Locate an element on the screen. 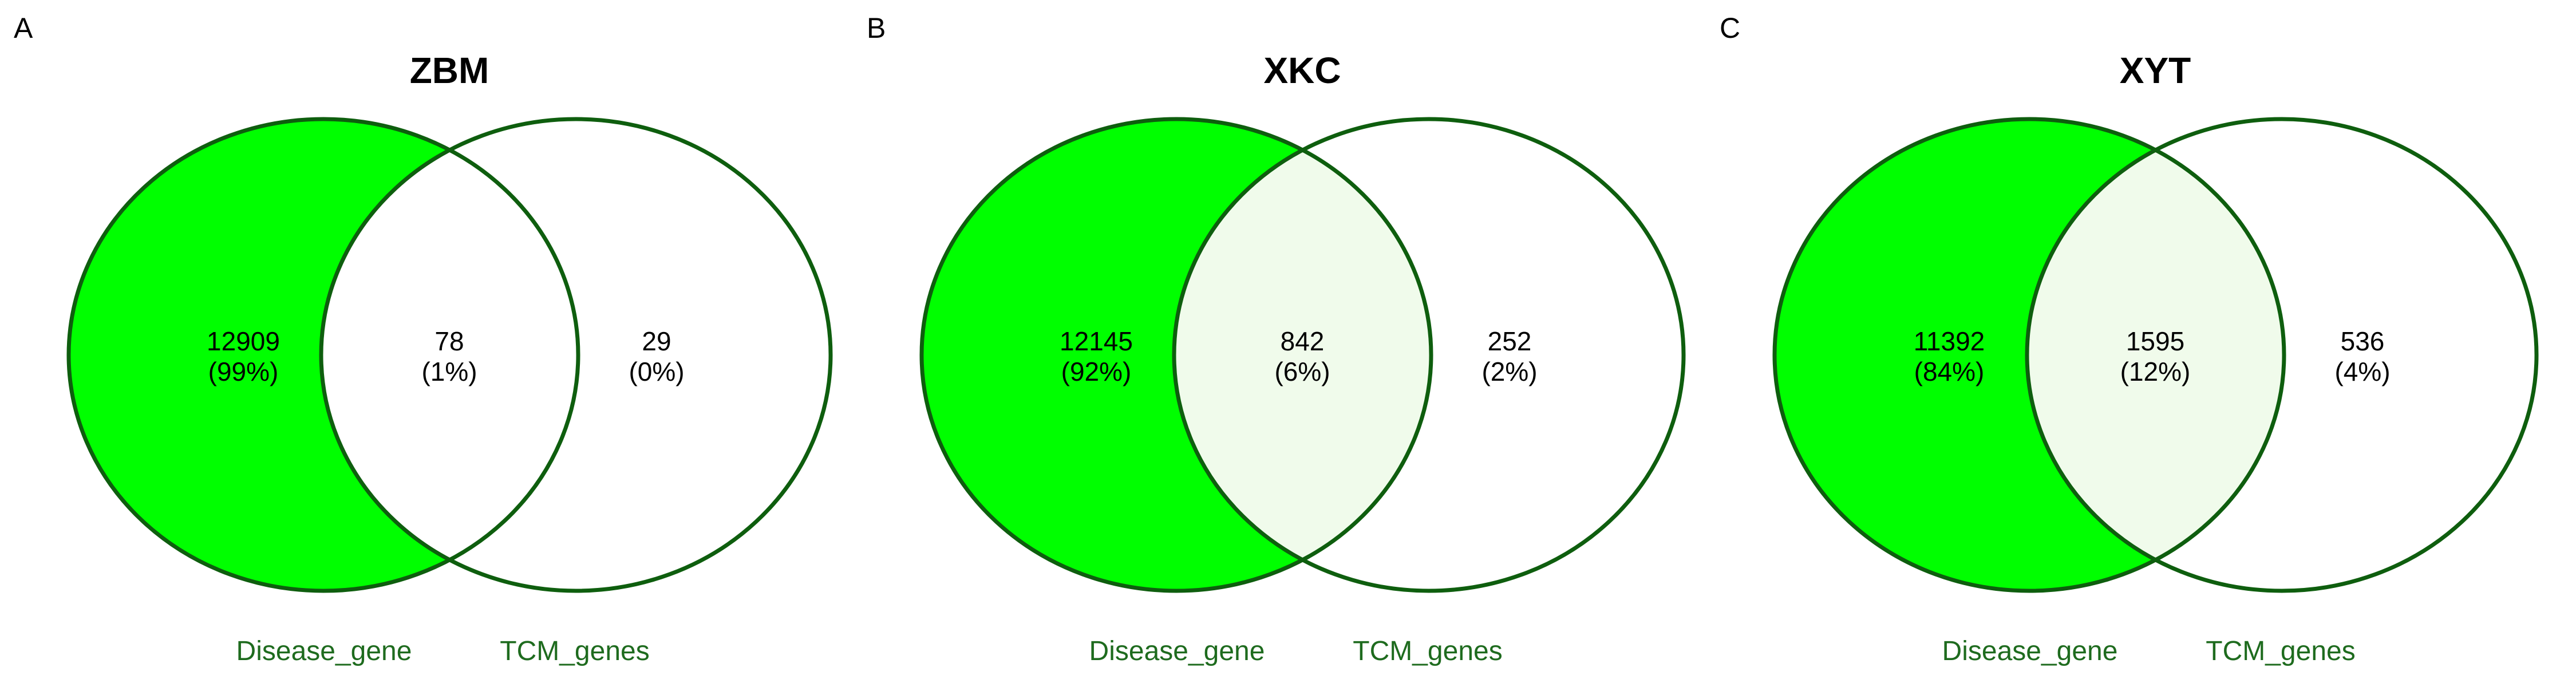 Image resolution: width=2576 pixels, height=687 pixels. intersection-count: 1595 is located at coordinates (2155, 341).